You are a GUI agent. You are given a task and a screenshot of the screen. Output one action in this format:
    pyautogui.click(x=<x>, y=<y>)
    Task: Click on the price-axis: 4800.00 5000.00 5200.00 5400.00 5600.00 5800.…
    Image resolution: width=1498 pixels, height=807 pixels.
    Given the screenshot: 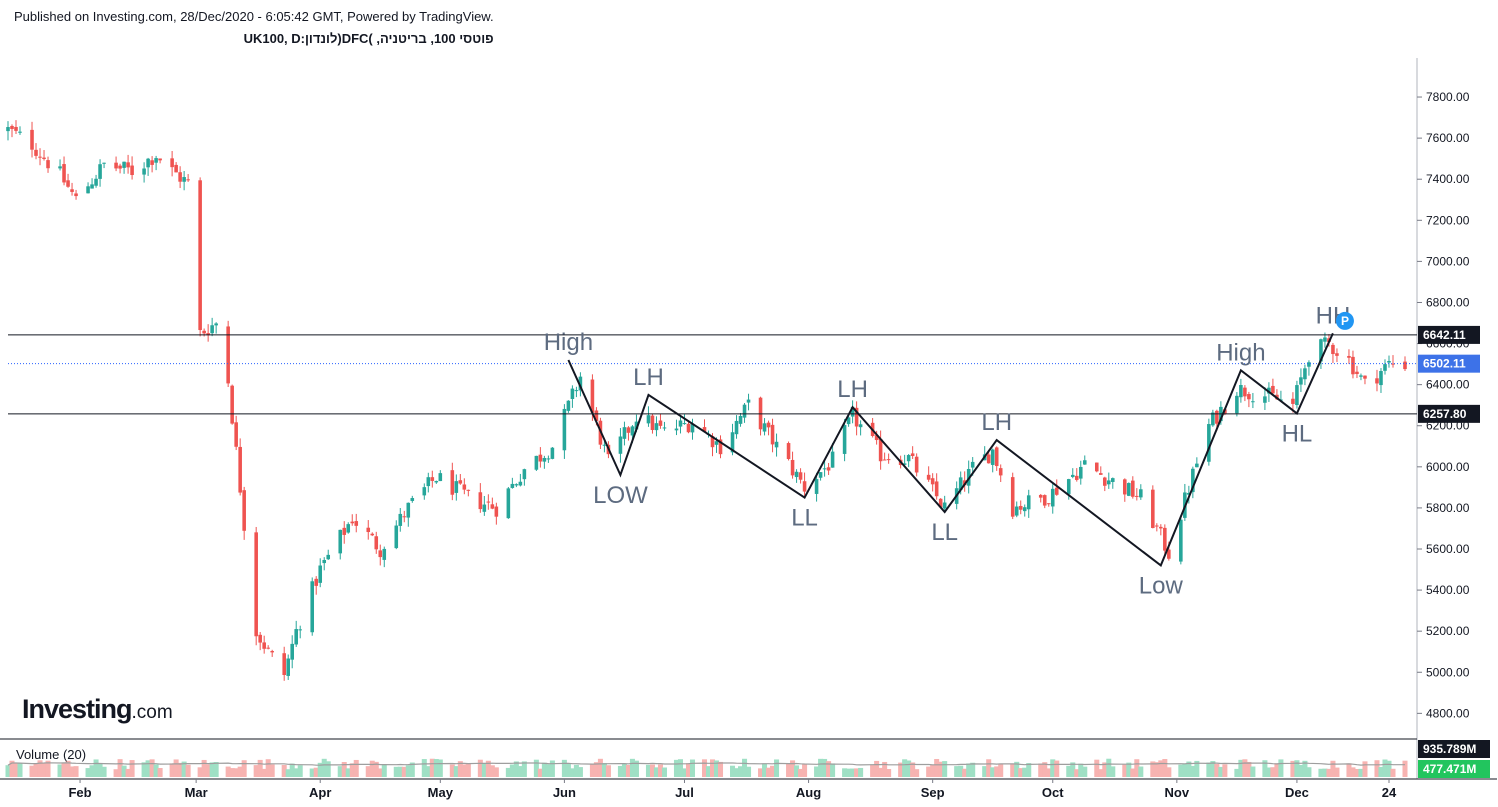 What is the action you would take?
    pyautogui.click(x=1443, y=405)
    